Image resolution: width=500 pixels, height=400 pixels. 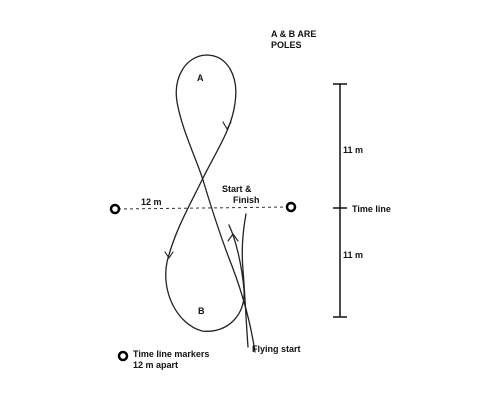 What do you see at coordinates (227, 125) in the screenshot?
I see `direction-arrow-upper-right` at bounding box center [227, 125].